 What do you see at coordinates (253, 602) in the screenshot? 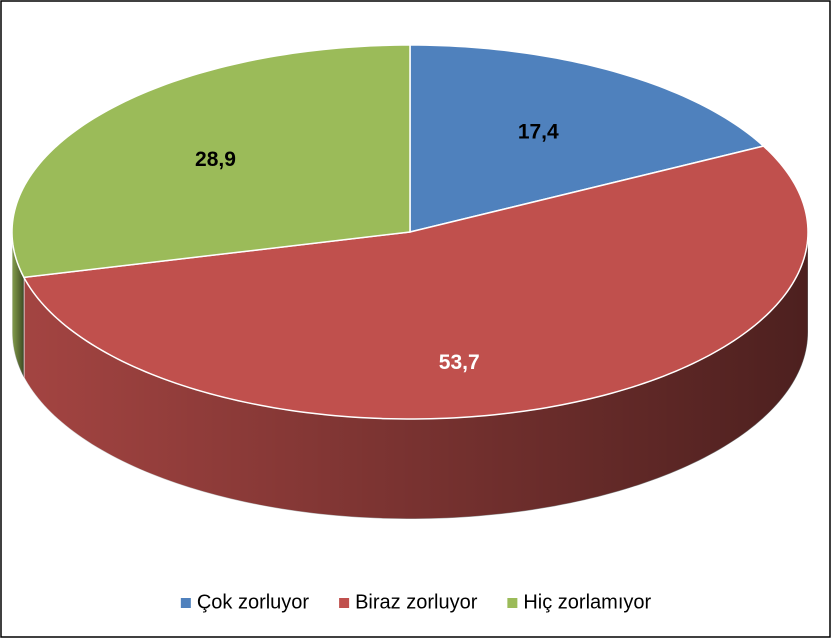
I see `legend-label: Çok zorluyor` at bounding box center [253, 602].